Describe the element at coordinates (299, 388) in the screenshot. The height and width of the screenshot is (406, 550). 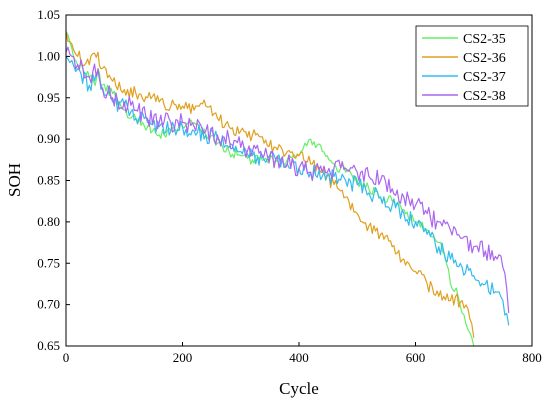
I see `x-axis-label: Cycle` at that location.